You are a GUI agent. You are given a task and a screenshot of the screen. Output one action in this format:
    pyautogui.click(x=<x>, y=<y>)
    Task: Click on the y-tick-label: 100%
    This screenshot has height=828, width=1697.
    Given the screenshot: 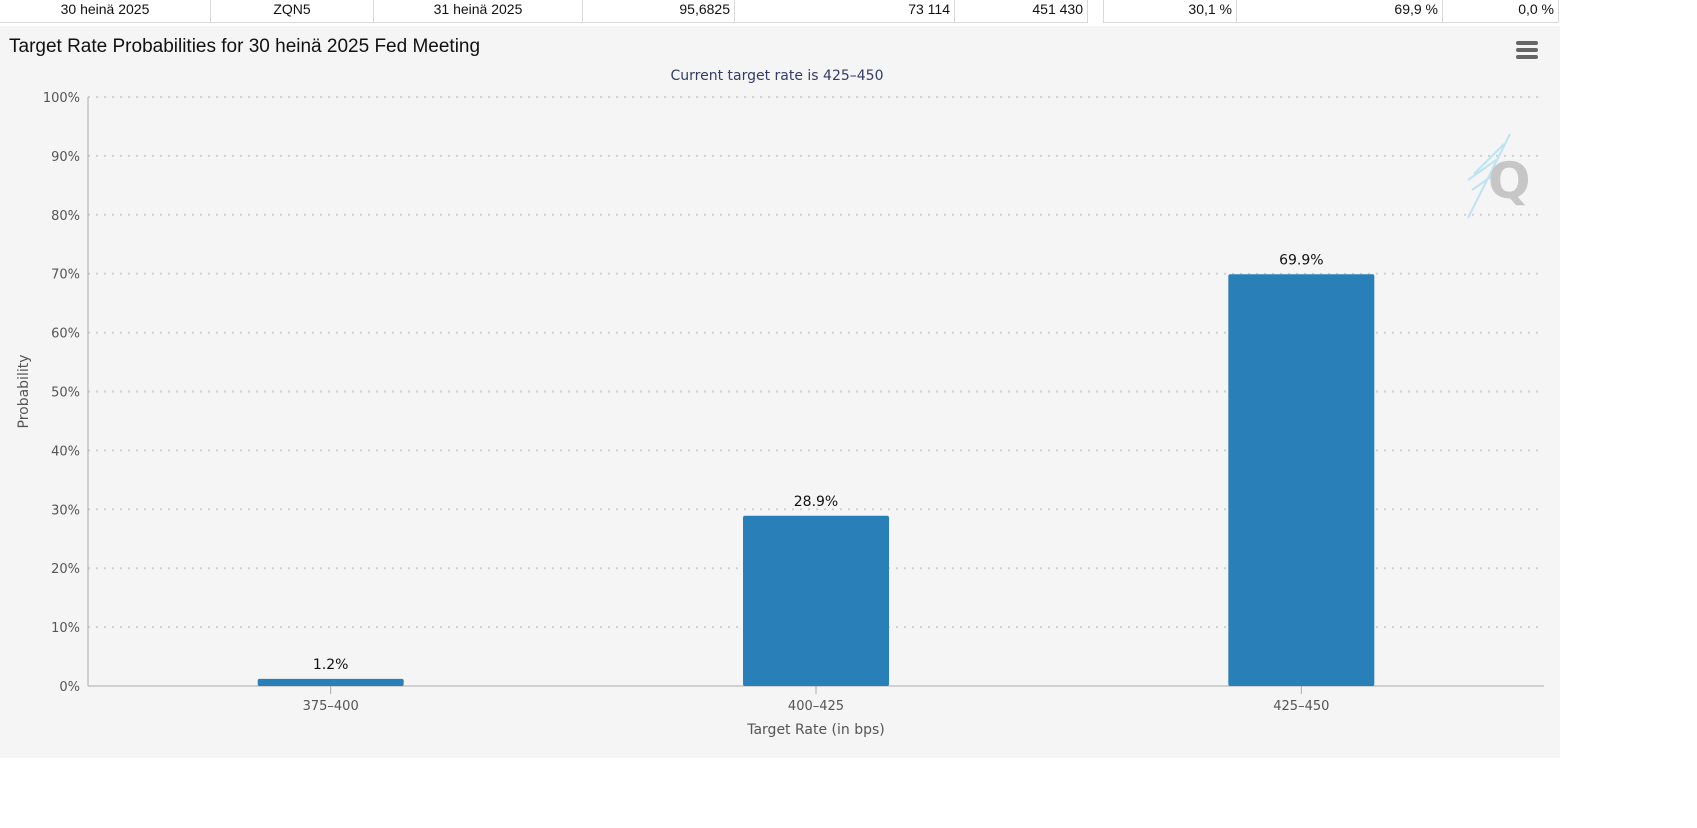 What is the action you would take?
    pyautogui.click(x=61, y=98)
    